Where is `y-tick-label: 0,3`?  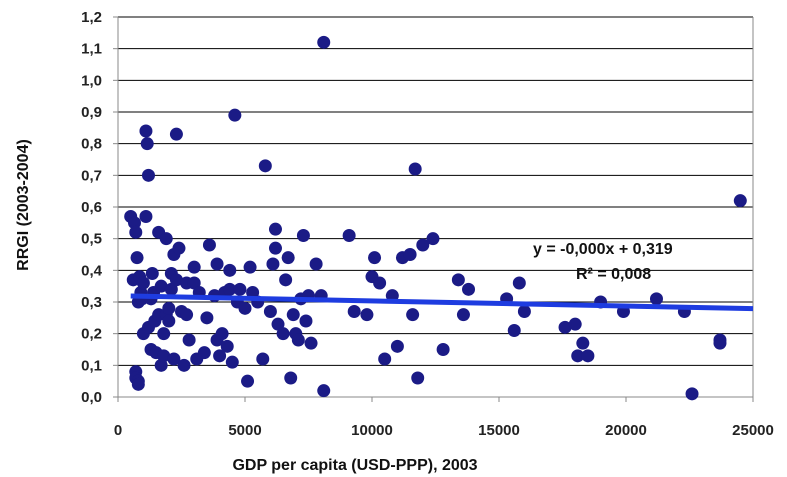
y-tick-label: 0,3 is located at coordinates (91, 302).